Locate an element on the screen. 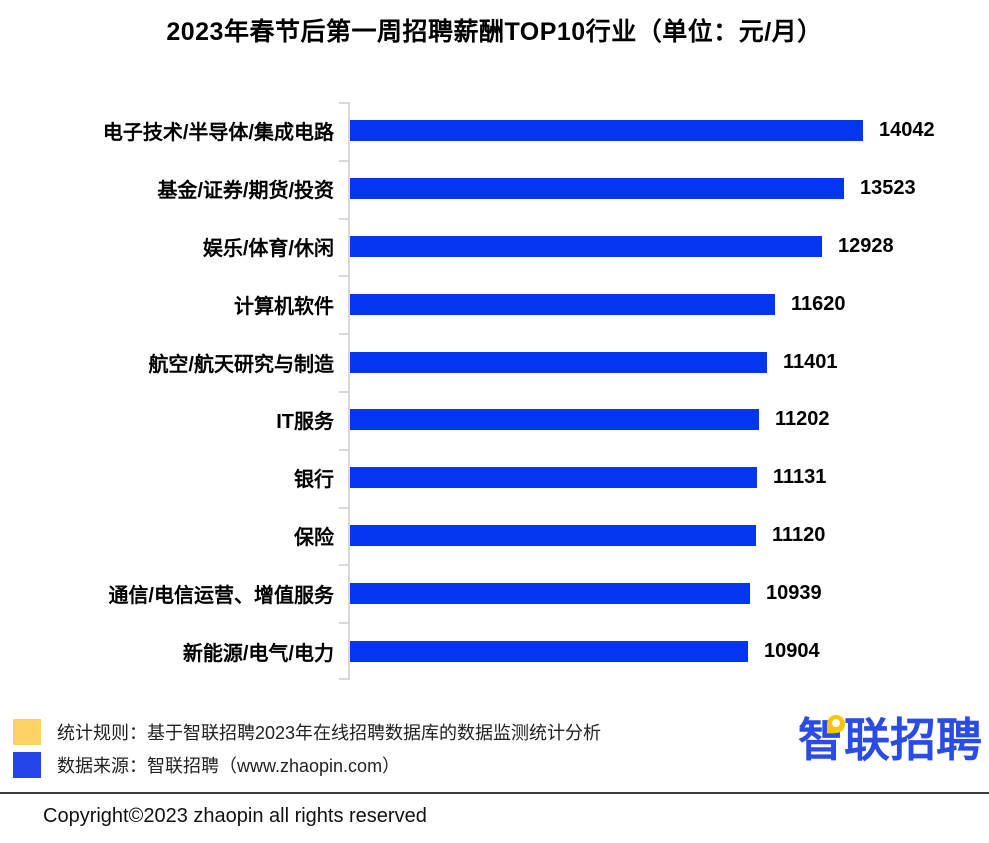 The height and width of the screenshot is (843, 989). chart-row: IT服务 11202 is located at coordinates (494, 420).